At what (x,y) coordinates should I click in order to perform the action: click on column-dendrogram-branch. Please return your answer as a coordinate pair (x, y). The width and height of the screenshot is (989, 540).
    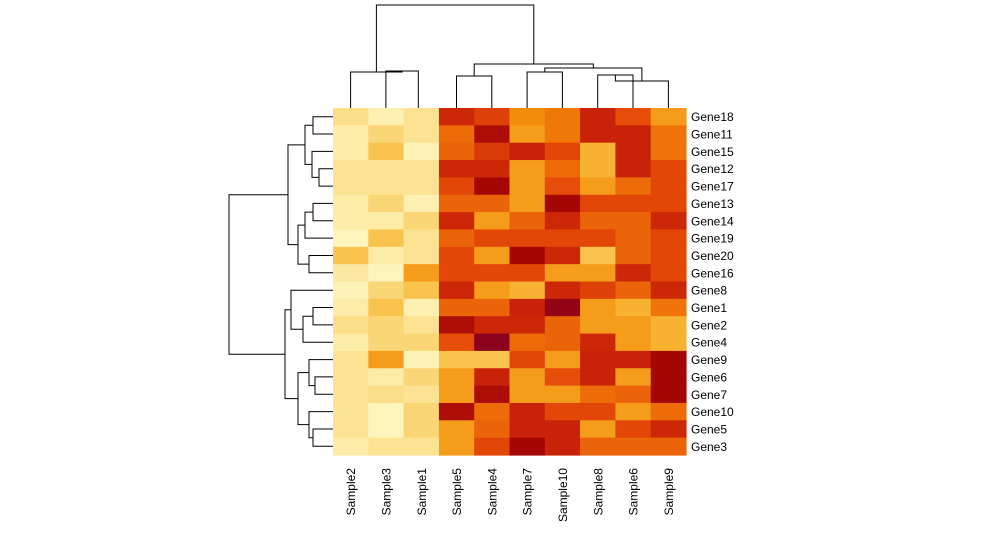
    Looking at the image, I should click on (533, 69).